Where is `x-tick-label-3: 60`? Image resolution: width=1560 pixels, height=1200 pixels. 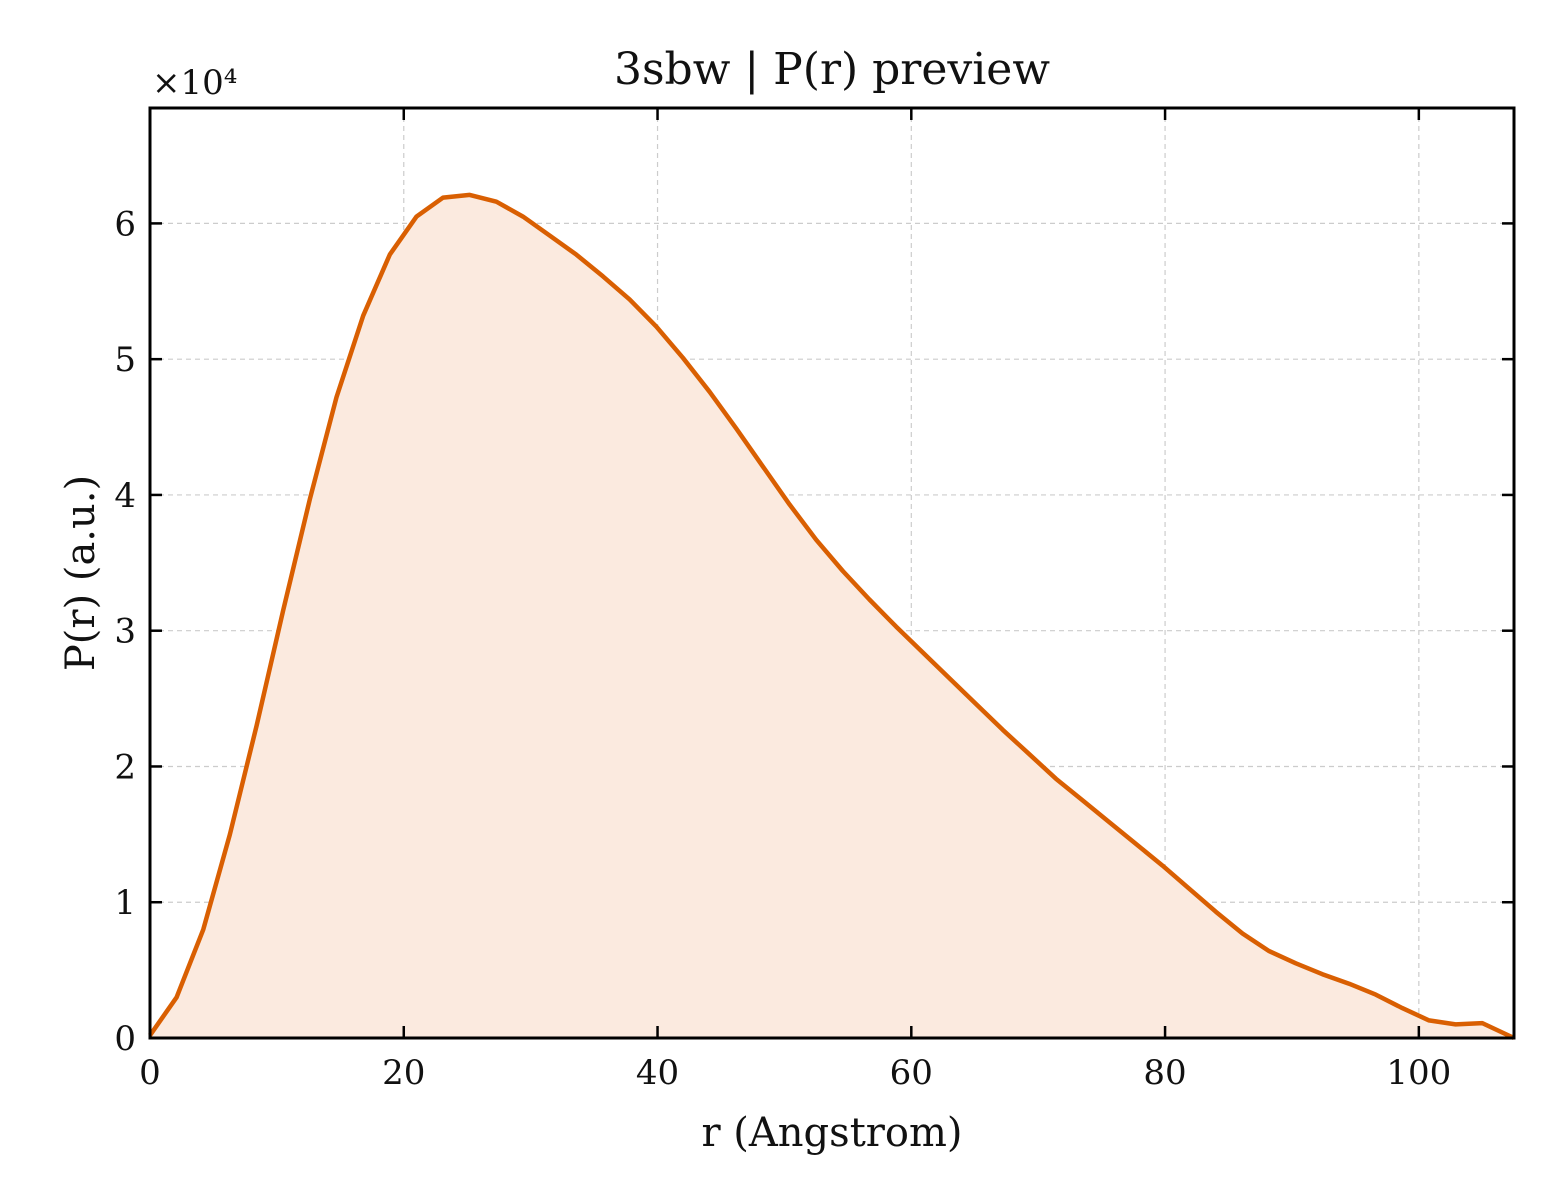
x-tick-label-3: 60 is located at coordinates (911, 1073).